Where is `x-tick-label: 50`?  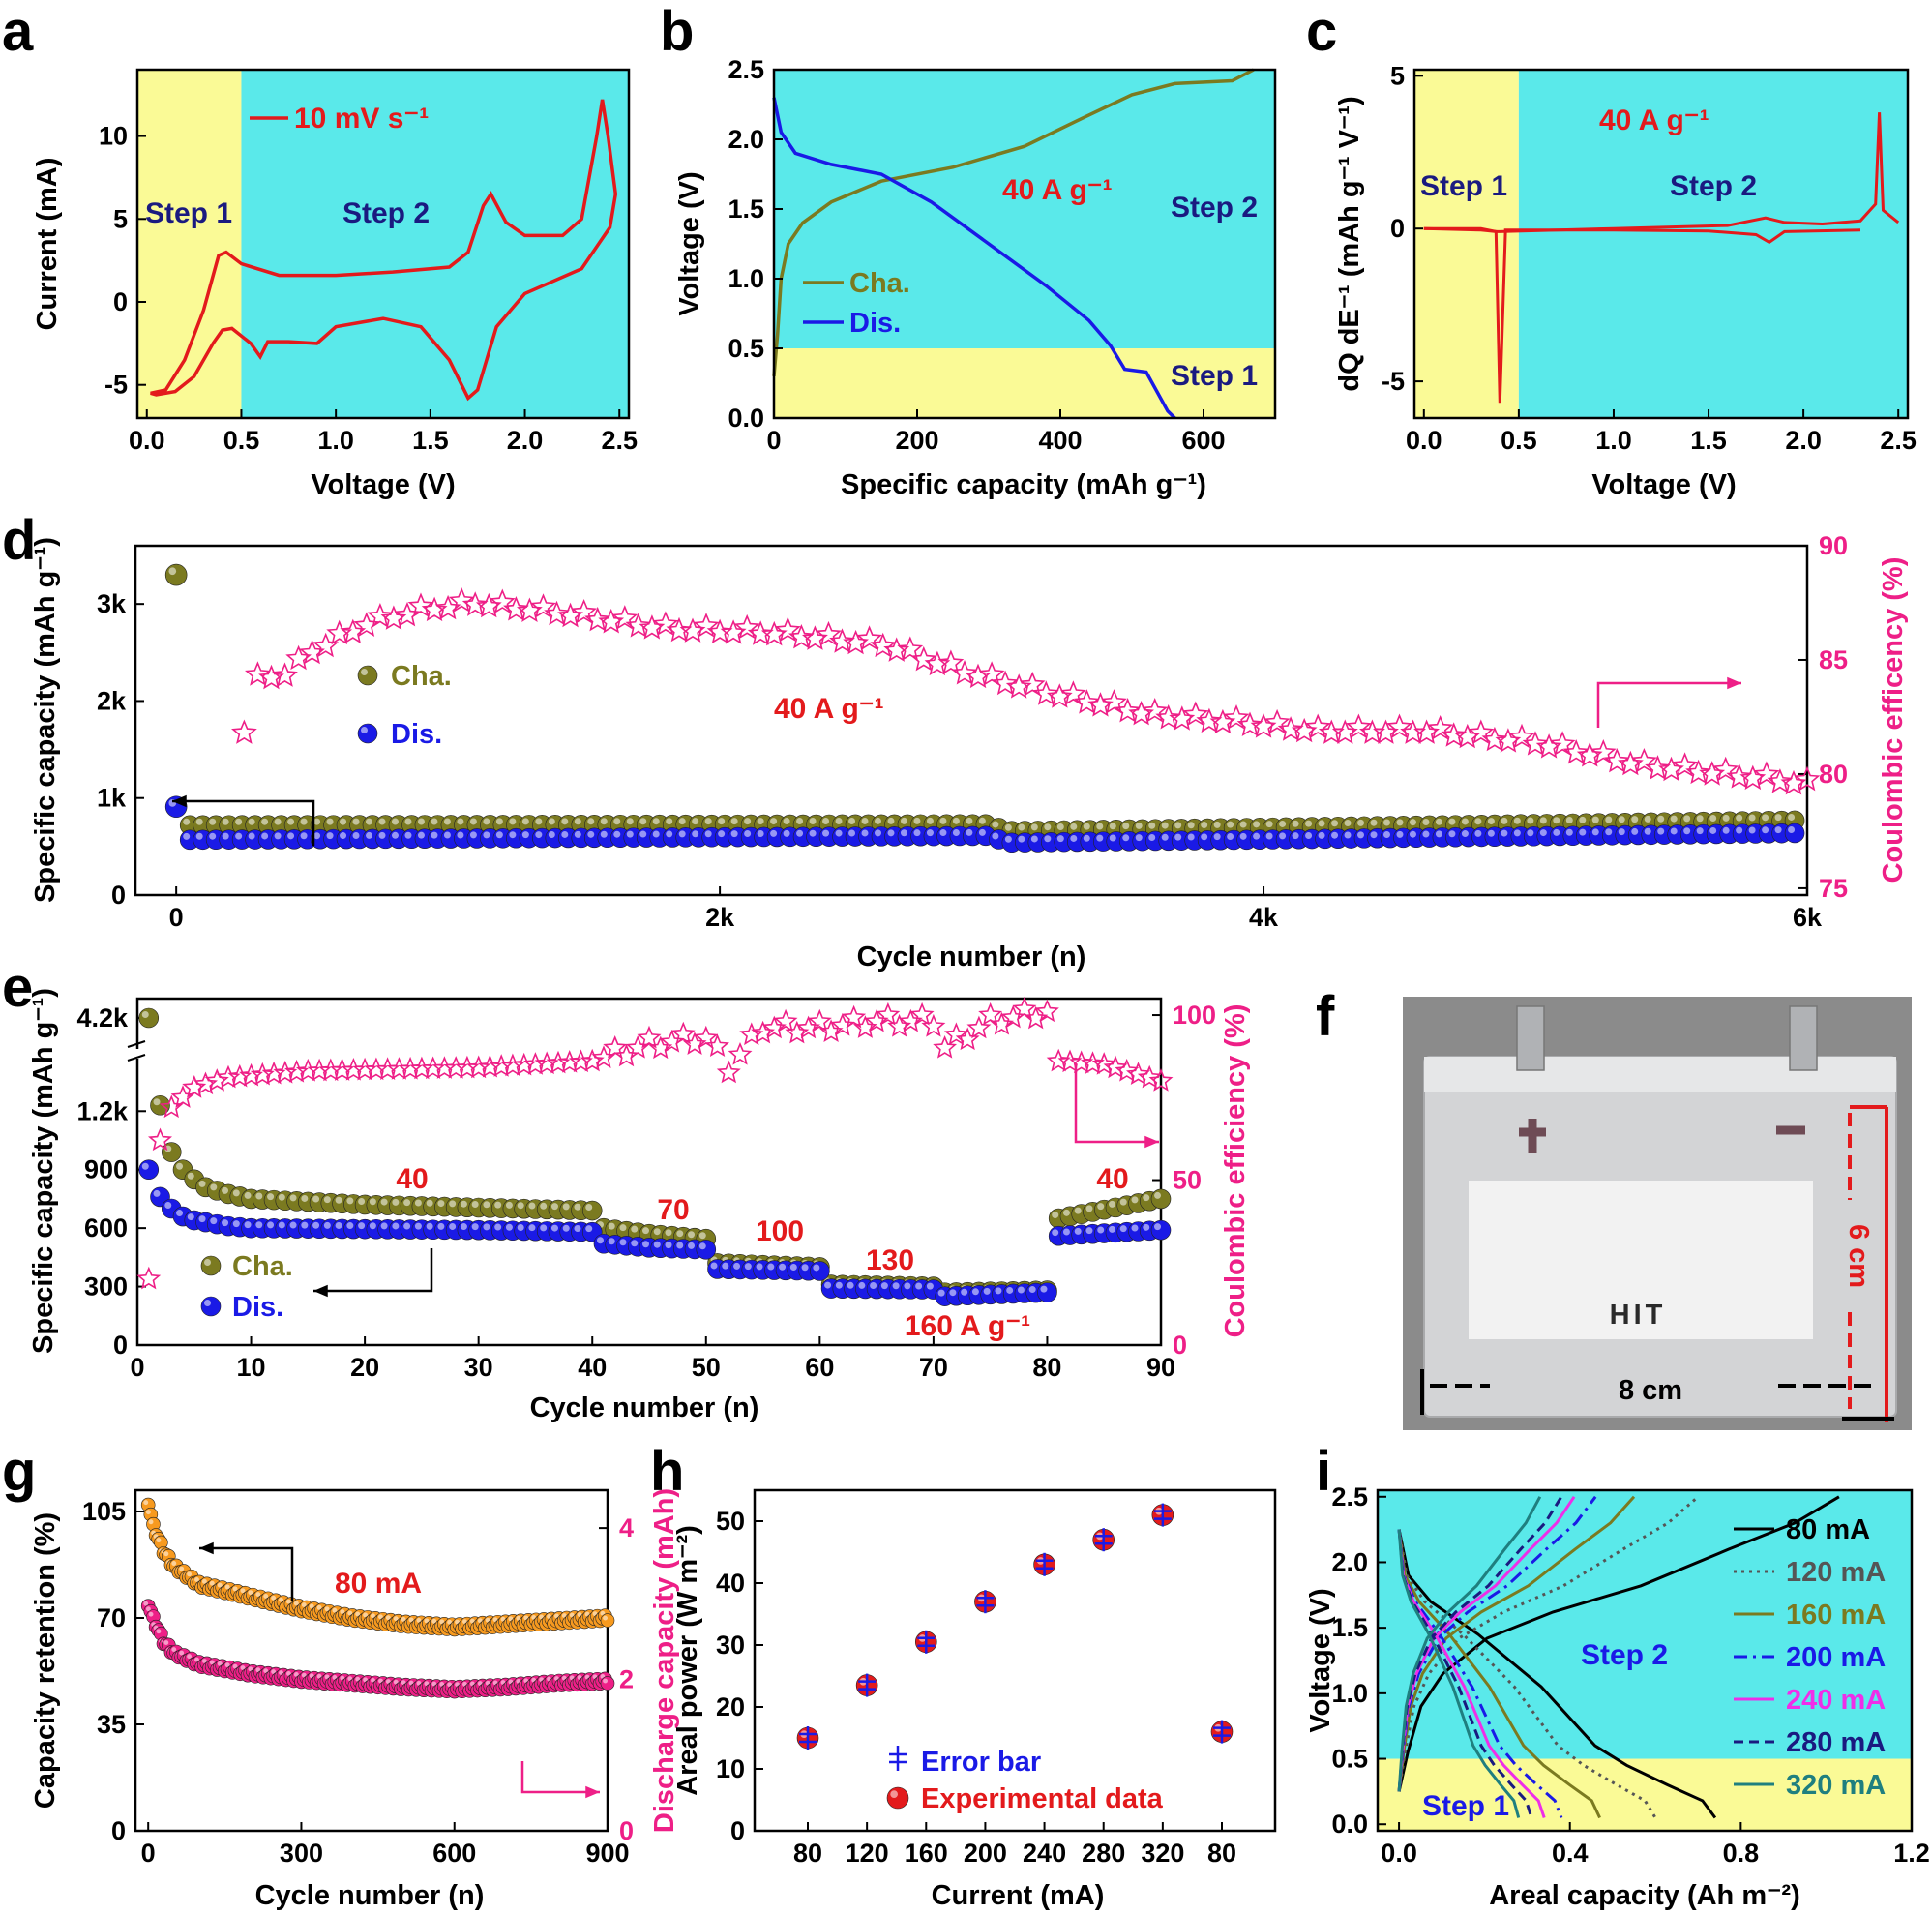 x-tick-label: 50 is located at coordinates (706, 1367).